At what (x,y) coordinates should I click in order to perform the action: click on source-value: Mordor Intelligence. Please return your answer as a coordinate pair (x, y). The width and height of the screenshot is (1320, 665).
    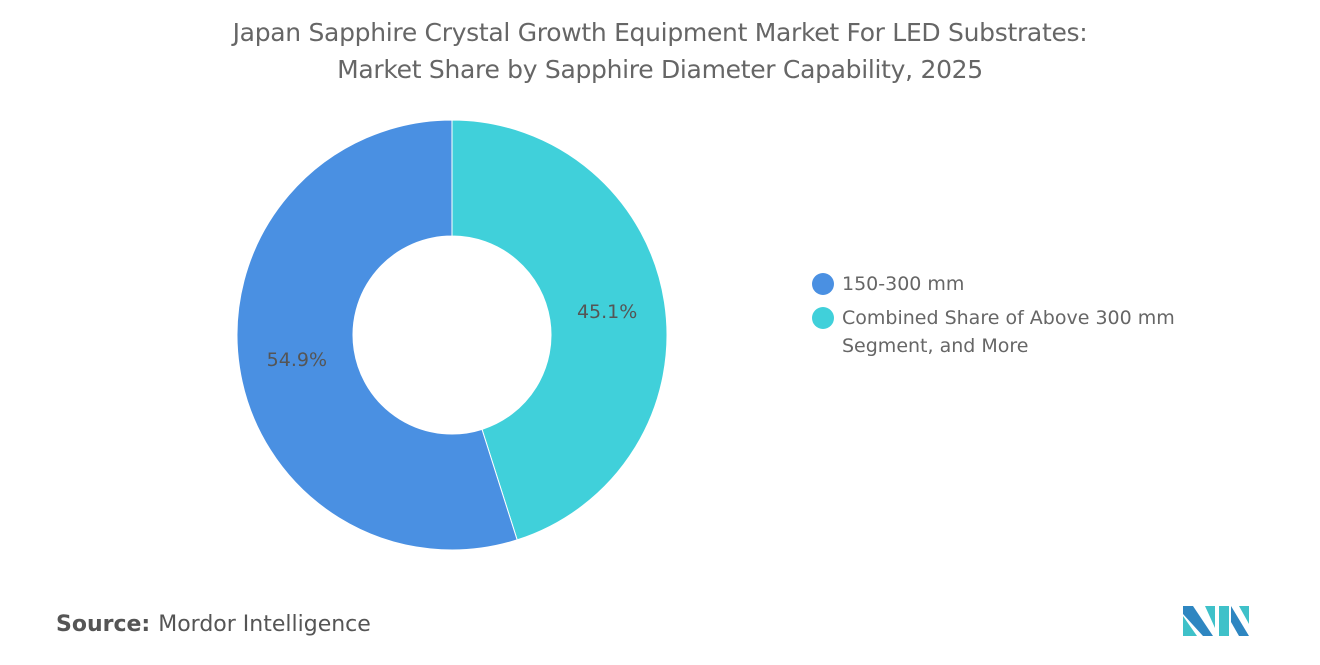
    Looking at the image, I should click on (264, 624).